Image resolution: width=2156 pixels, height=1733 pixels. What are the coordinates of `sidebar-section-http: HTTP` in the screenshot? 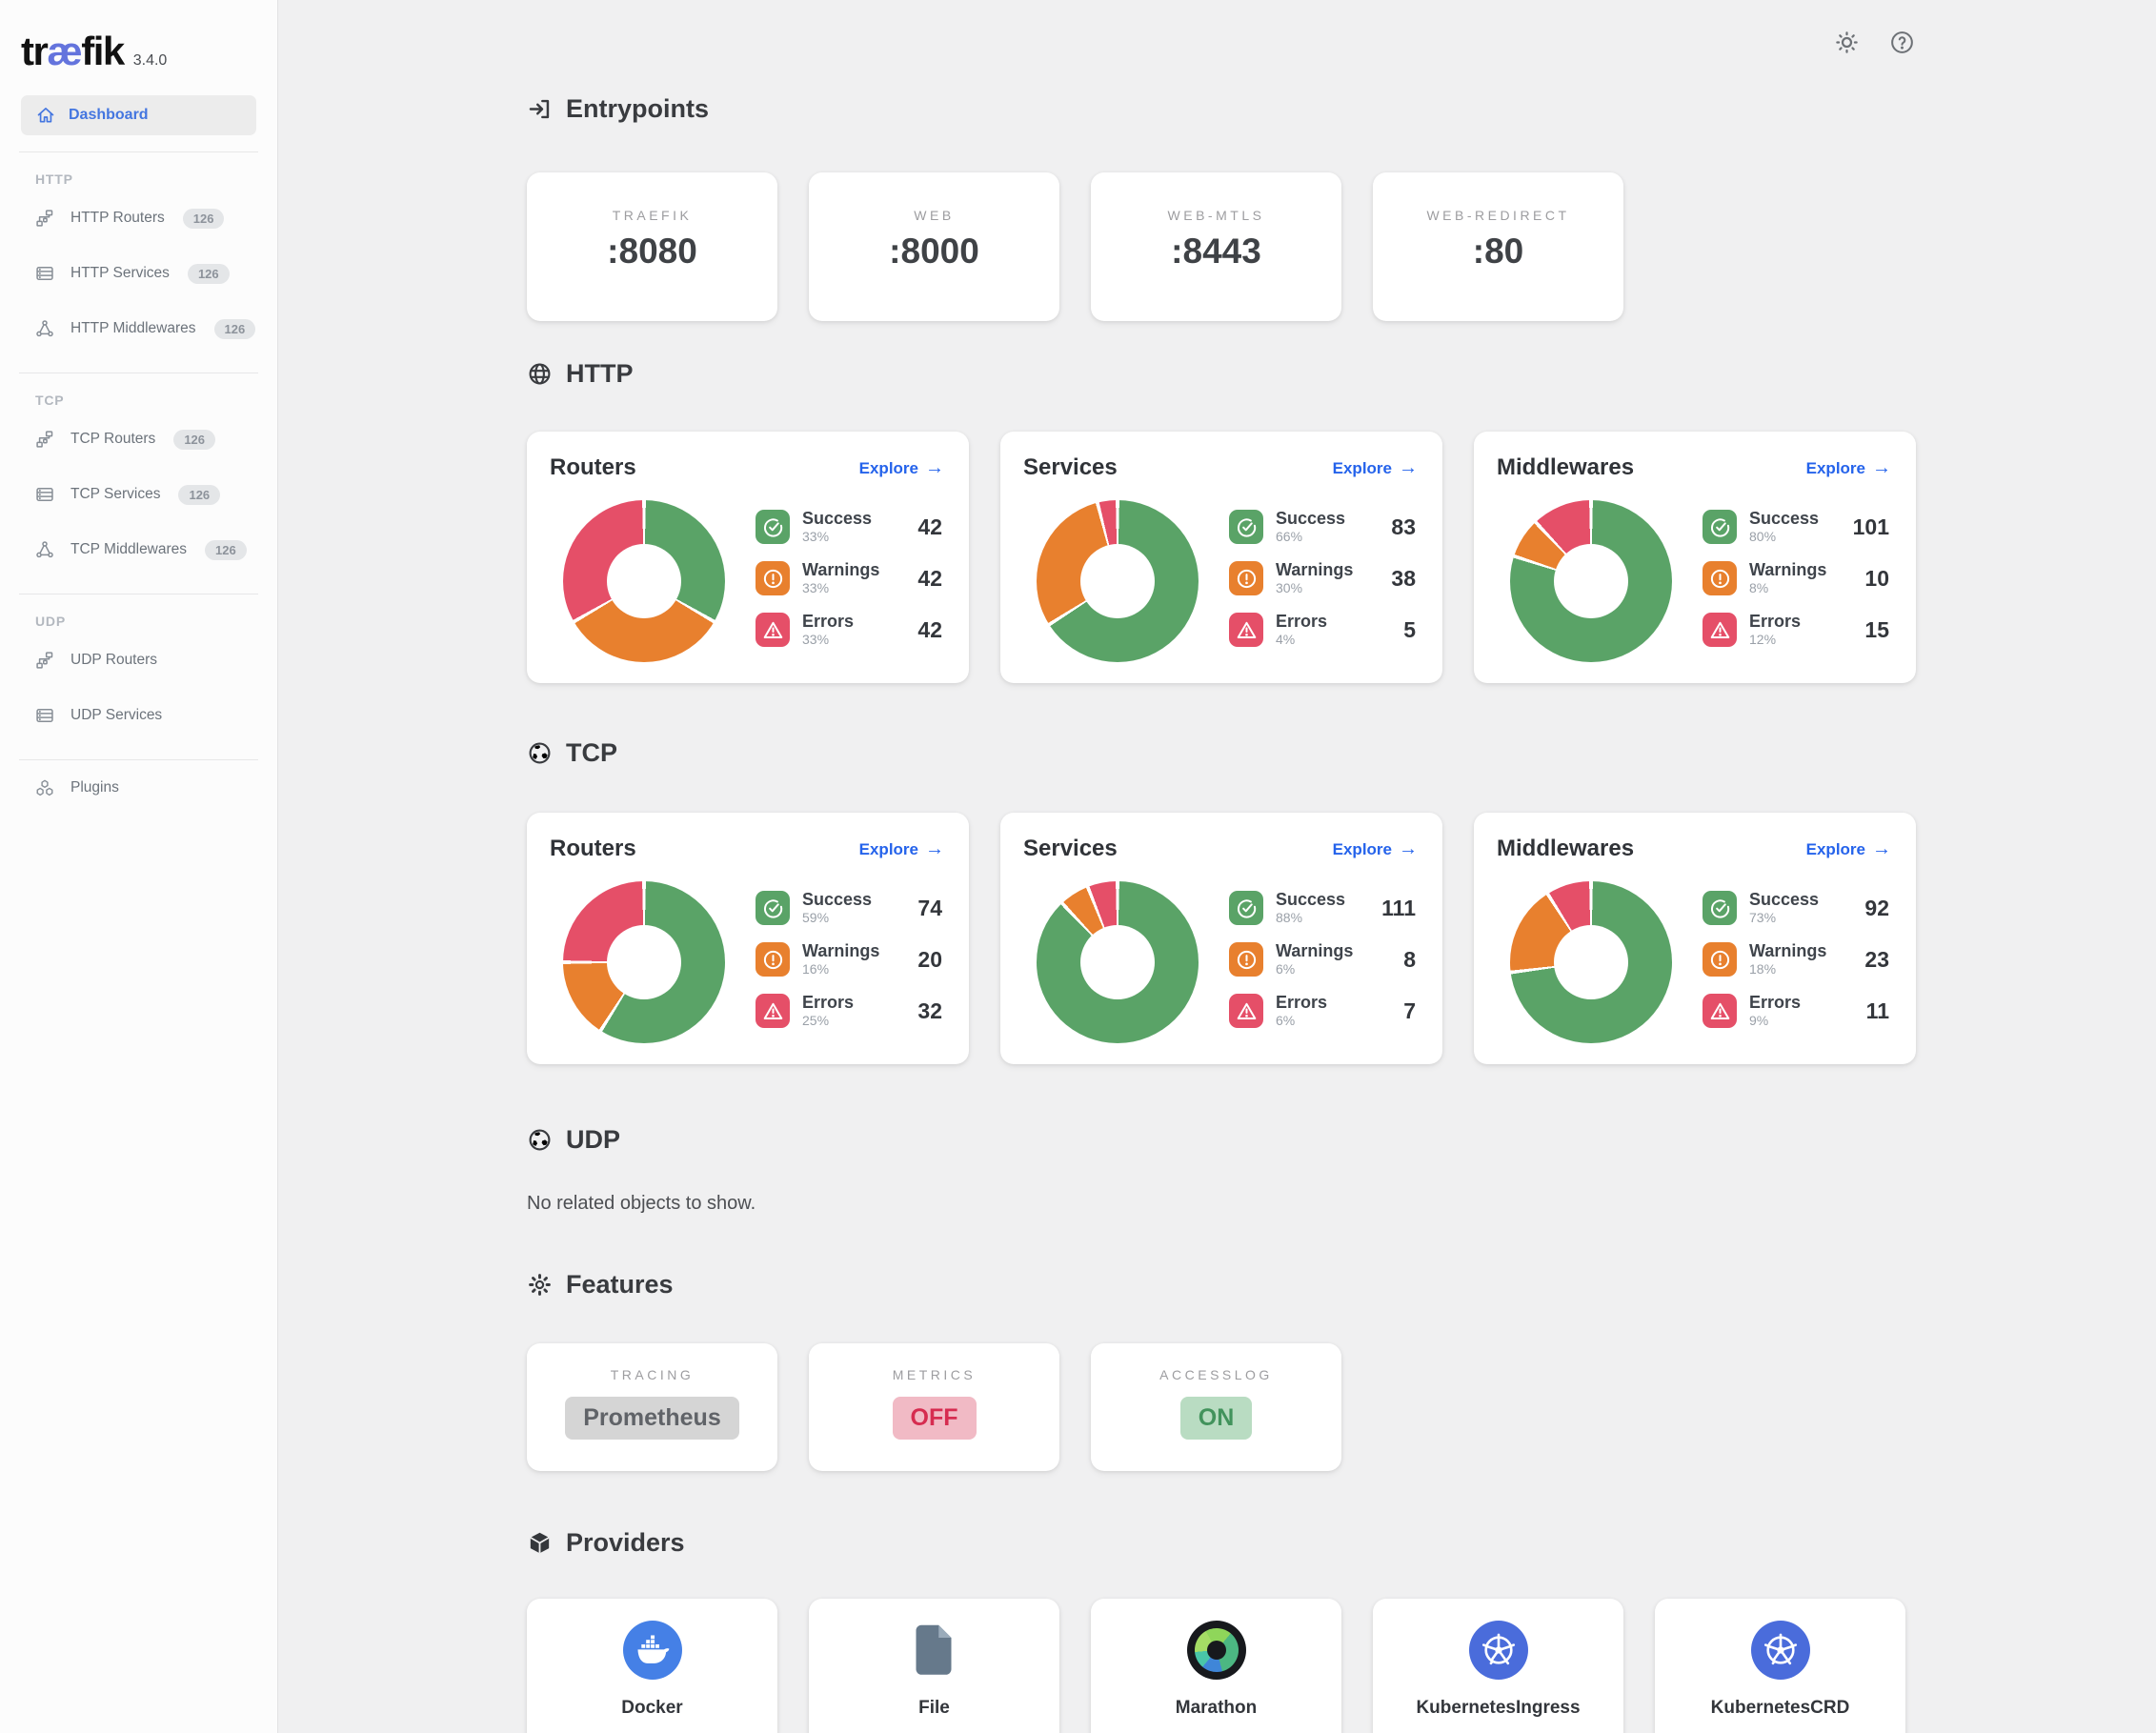 It's located at (54, 179).